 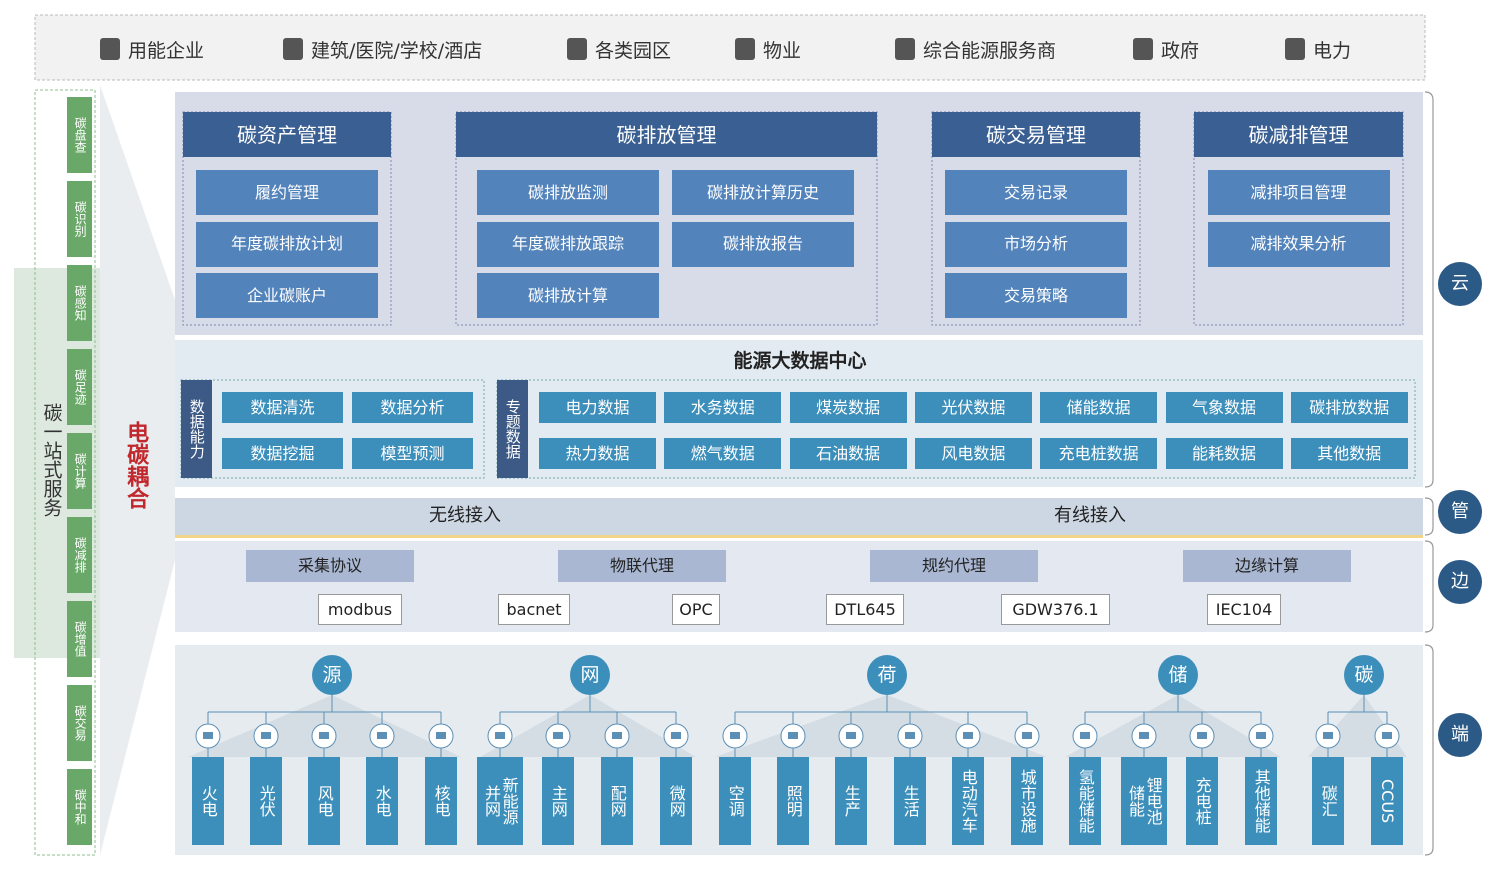 I want to click on group-item: 市场分析, so click(x=1036, y=244).